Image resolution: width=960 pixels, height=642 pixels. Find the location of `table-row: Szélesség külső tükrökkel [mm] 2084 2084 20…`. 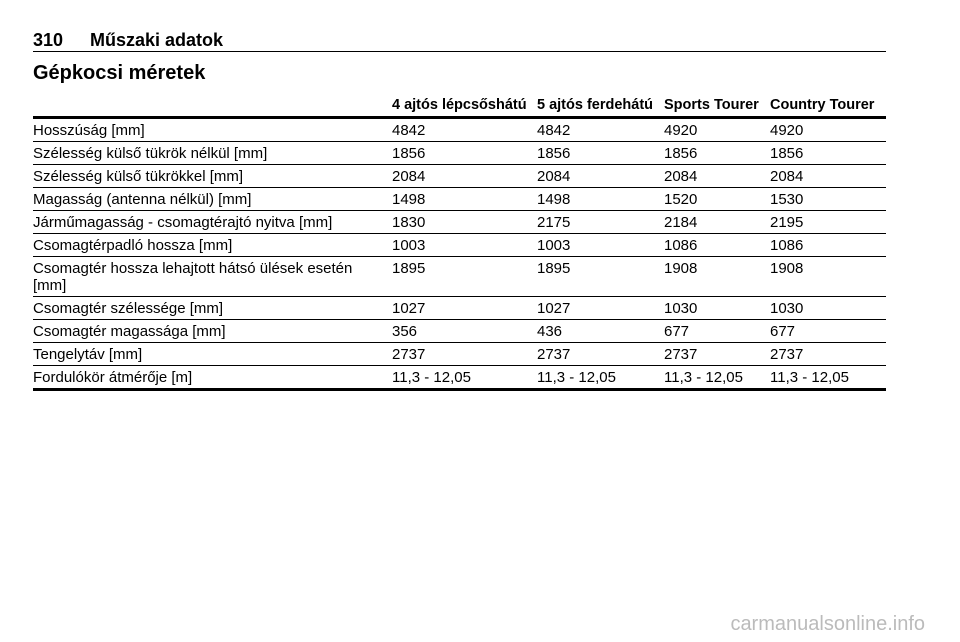

table-row: Szélesség külső tükrökkel [mm] 2084 2084 20… is located at coordinates (459, 176).